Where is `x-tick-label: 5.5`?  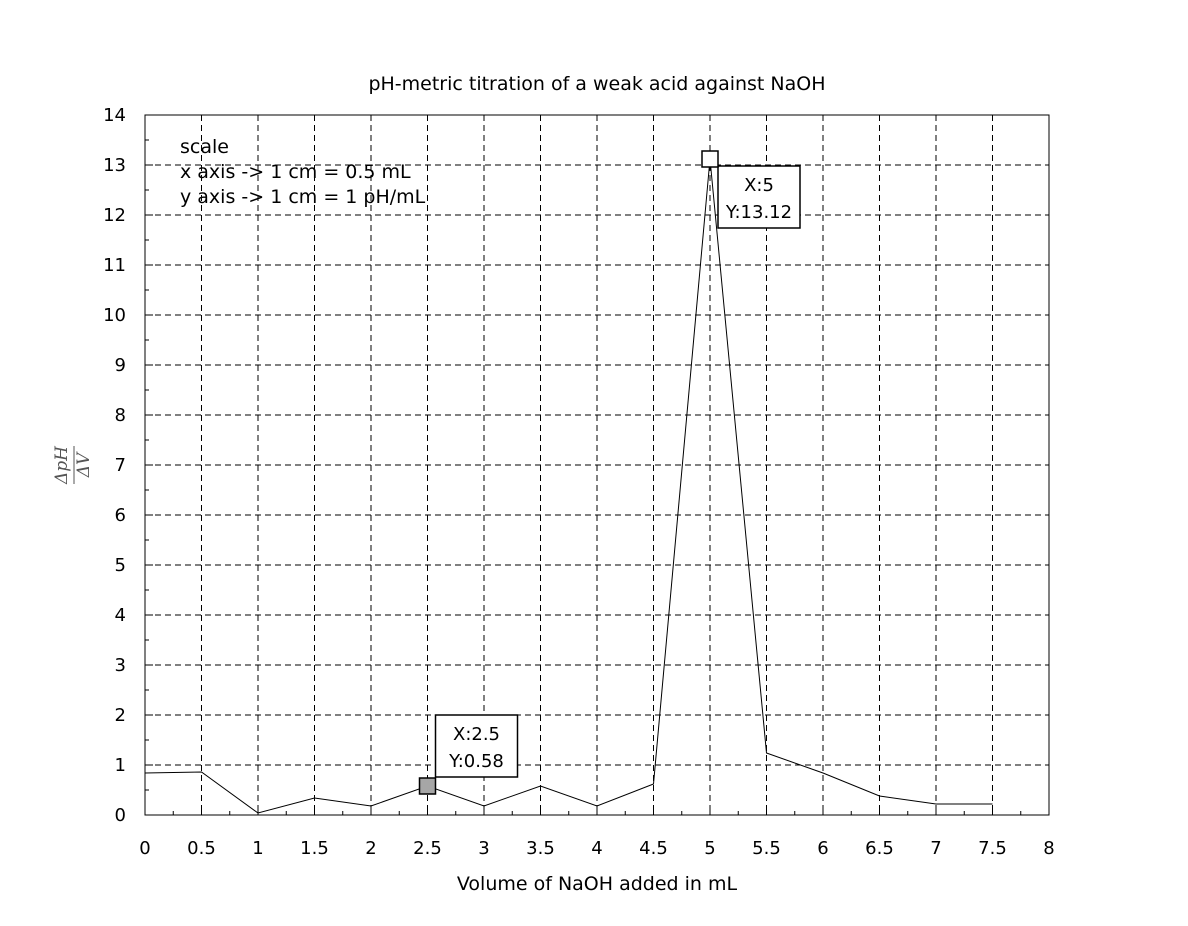
x-tick-label: 5.5 is located at coordinates (766, 848).